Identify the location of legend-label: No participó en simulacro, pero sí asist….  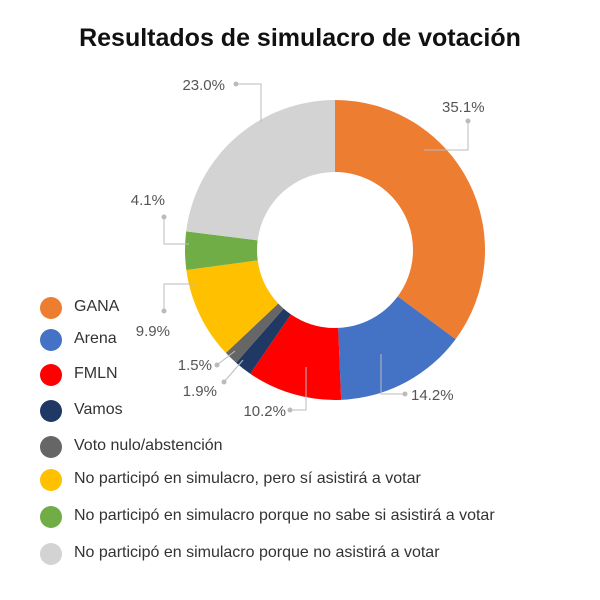
(247, 478).